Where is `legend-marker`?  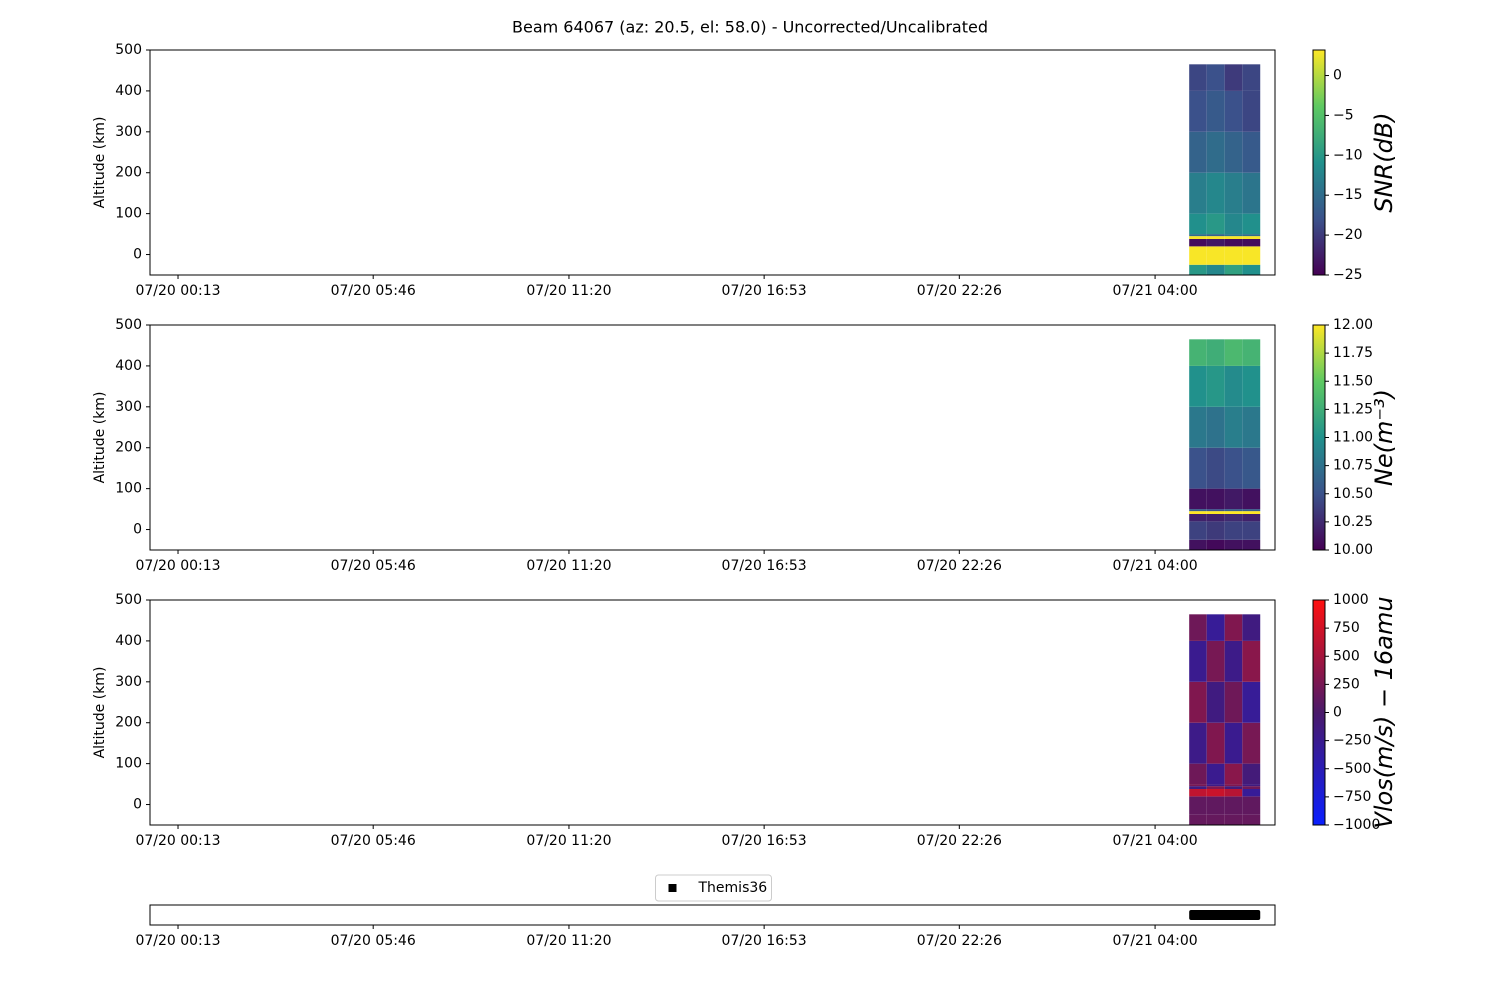
legend-marker is located at coordinates (672, 888).